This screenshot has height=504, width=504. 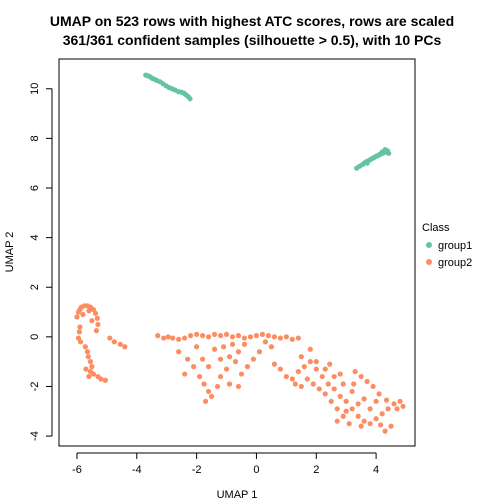 What do you see at coordinates (35, 188) in the screenshot?
I see `y-tick-label: 6` at bounding box center [35, 188].